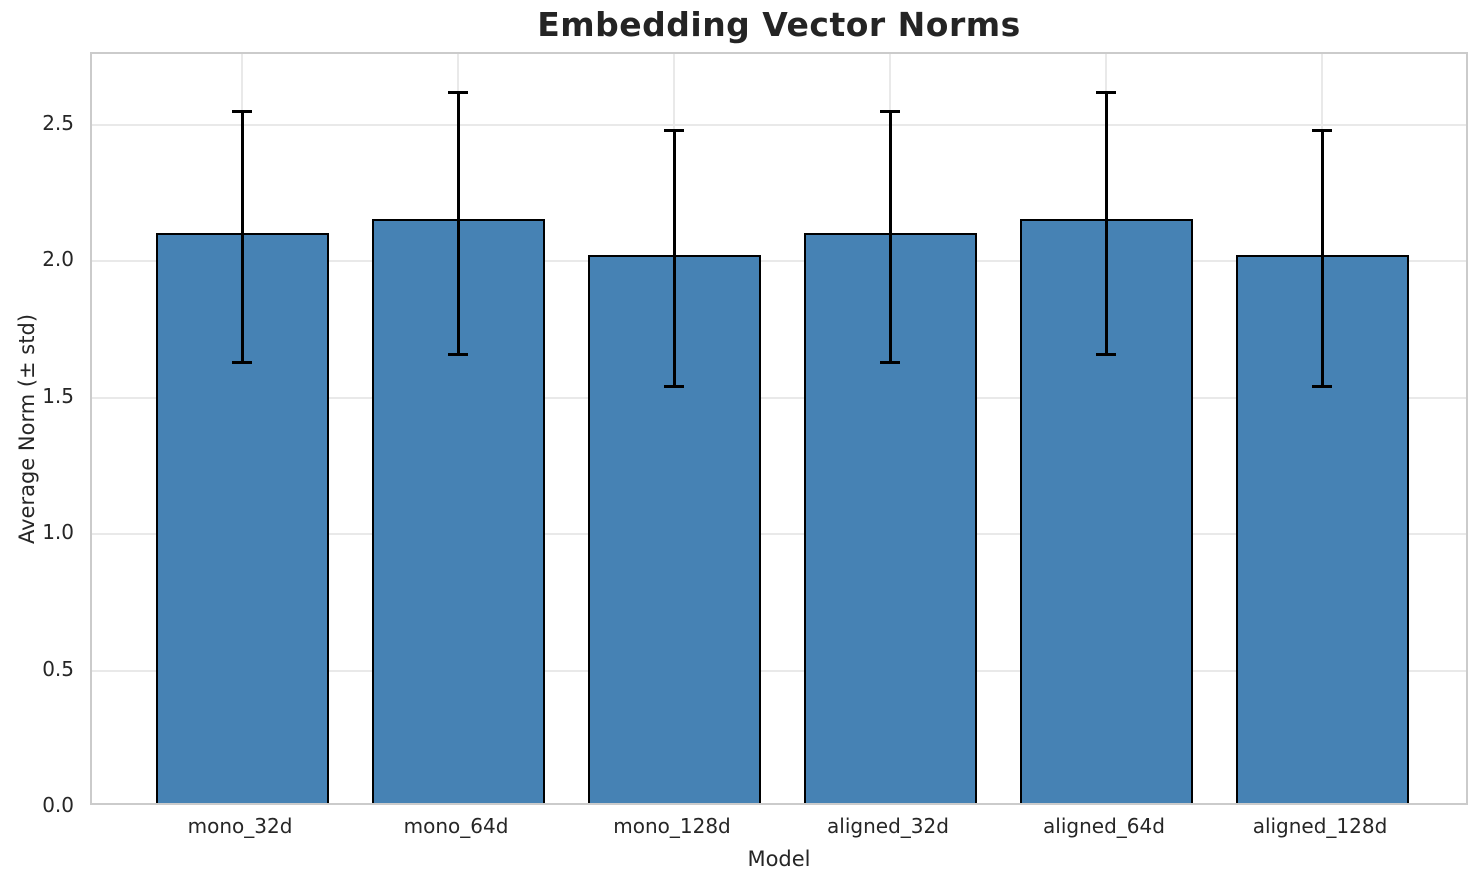 This screenshot has height=885, width=1484. Describe the element at coordinates (458, 223) in the screenshot. I see `errorbar-line-mono_64d` at that location.